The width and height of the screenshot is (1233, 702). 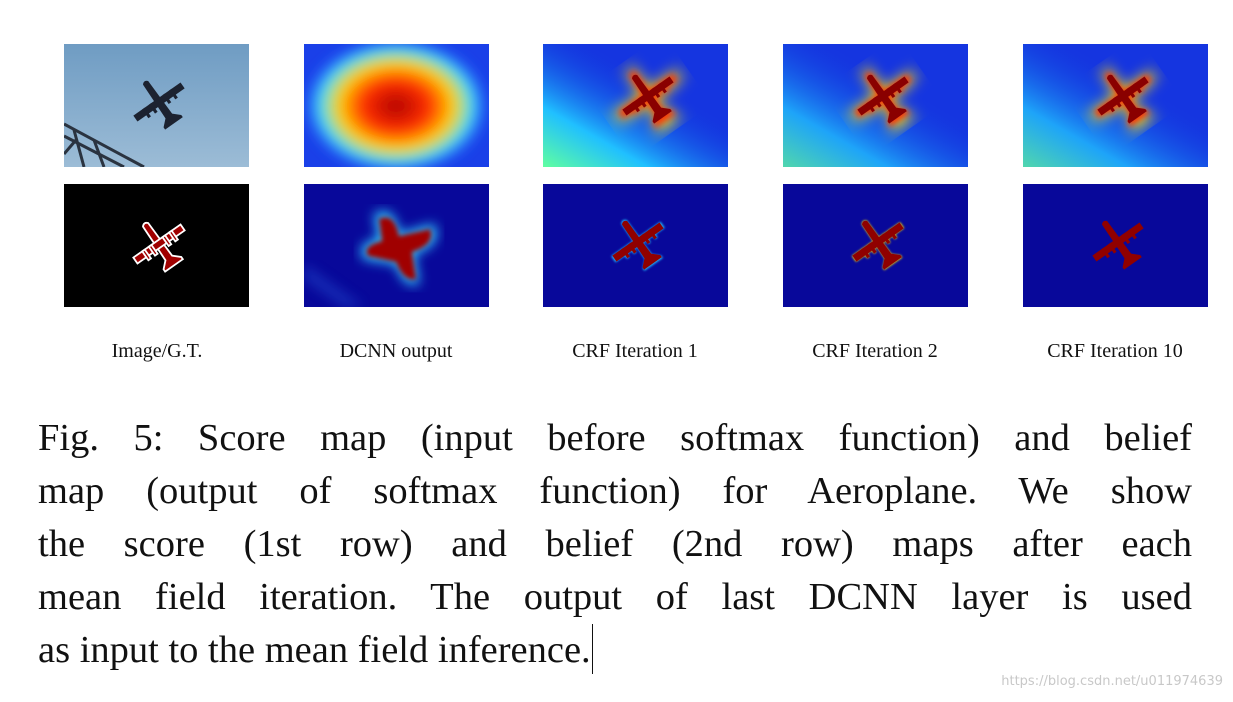 I want to click on score-crf-panels, so click(x=875, y=105).